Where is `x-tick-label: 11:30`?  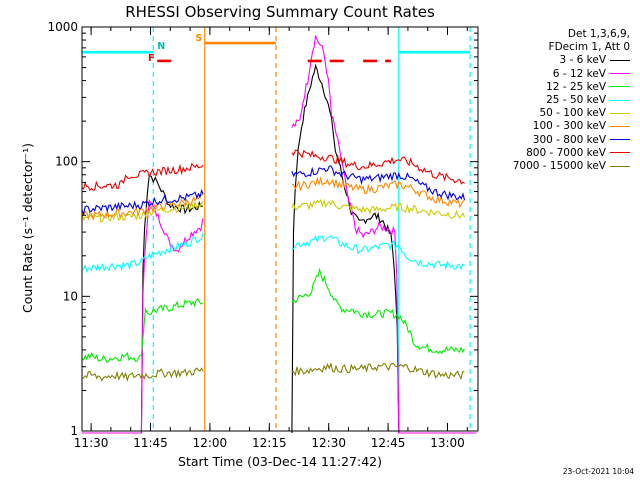
x-tick-label: 11:30 is located at coordinates (91, 443).